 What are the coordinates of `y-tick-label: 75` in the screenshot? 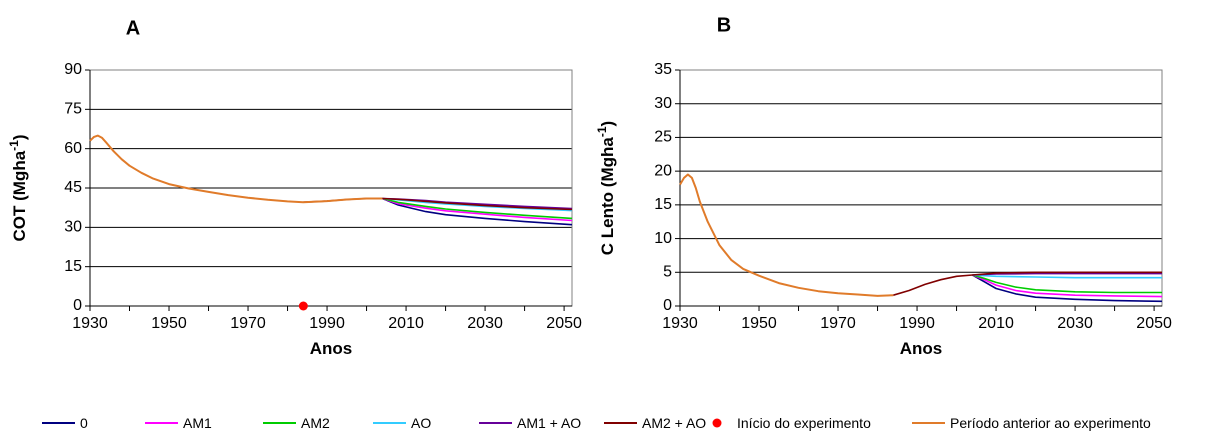 It's located at (73, 109).